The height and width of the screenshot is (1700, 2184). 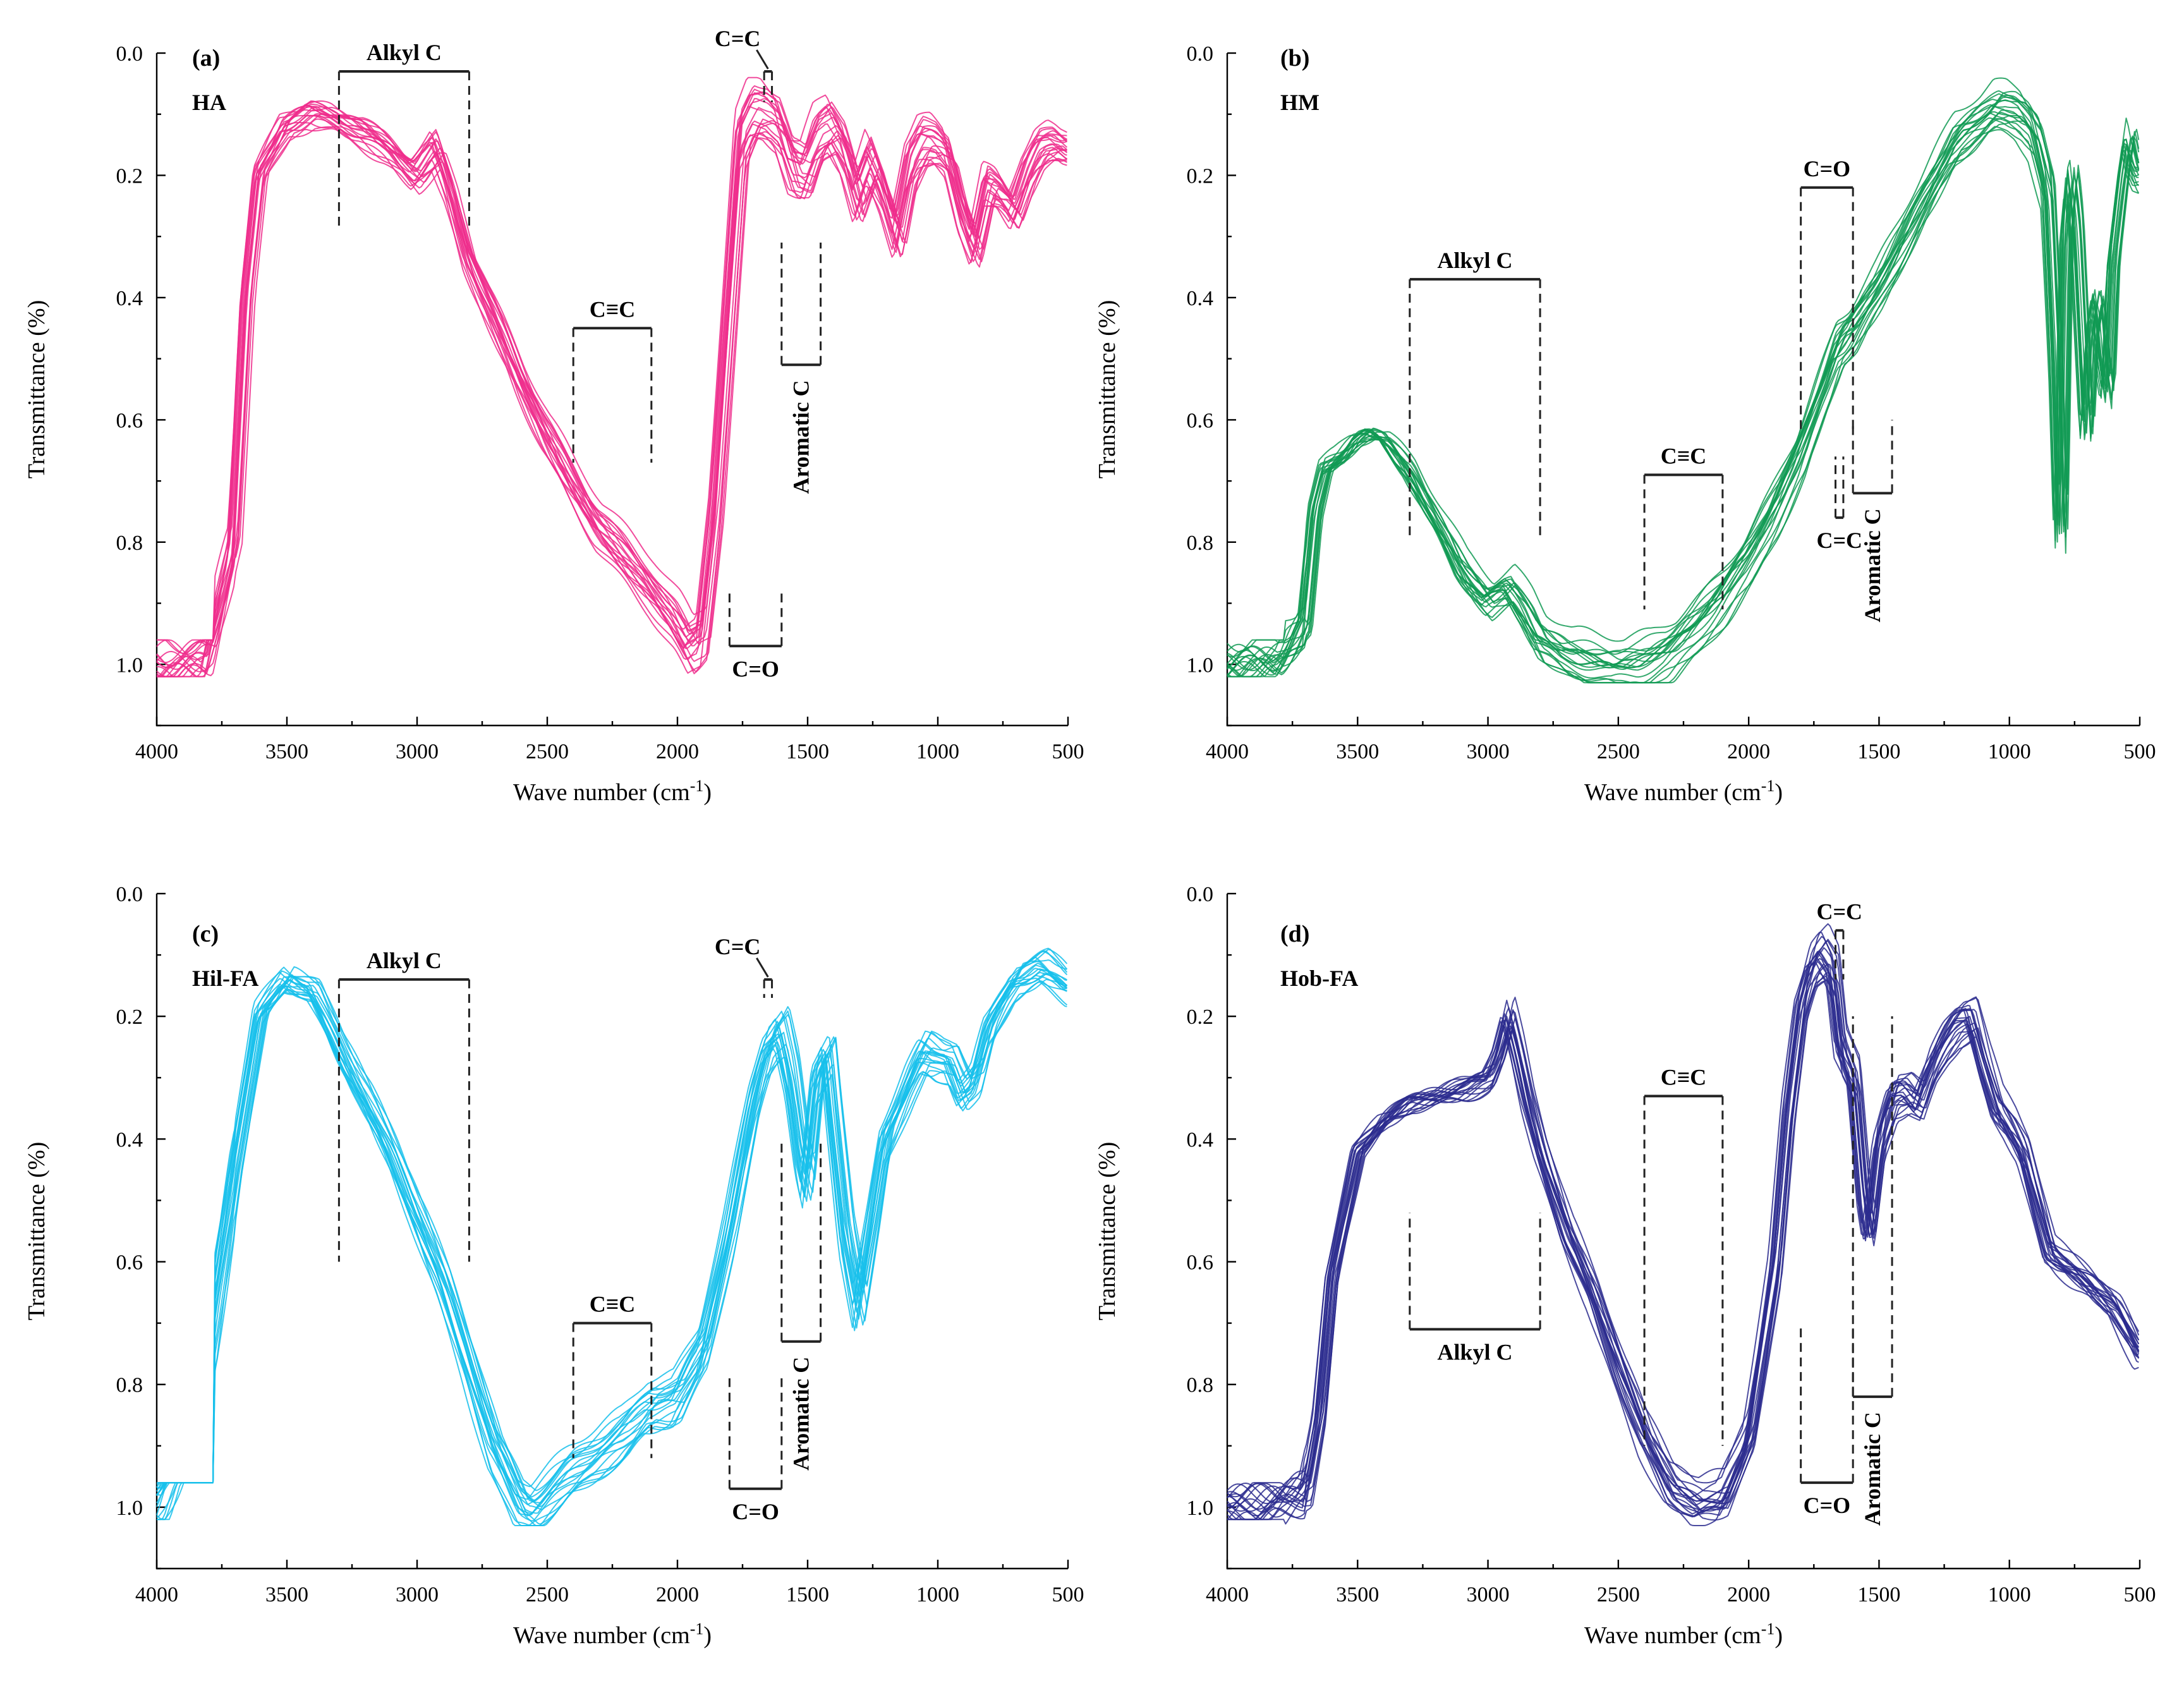 What do you see at coordinates (206, 58) in the screenshot?
I see `panel-letter: (a)` at bounding box center [206, 58].